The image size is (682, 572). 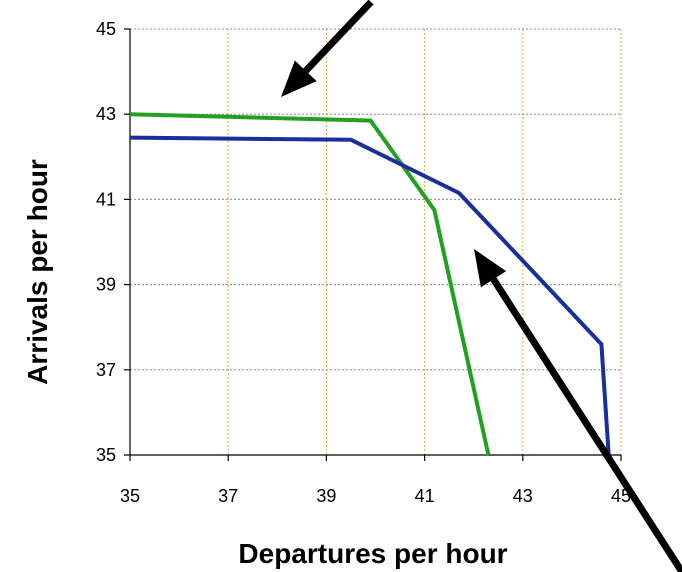 What do you see at coordinates (106, 285) in the screenshot?
I see `y-tick-label: 39` at bounding box center [106, 285].